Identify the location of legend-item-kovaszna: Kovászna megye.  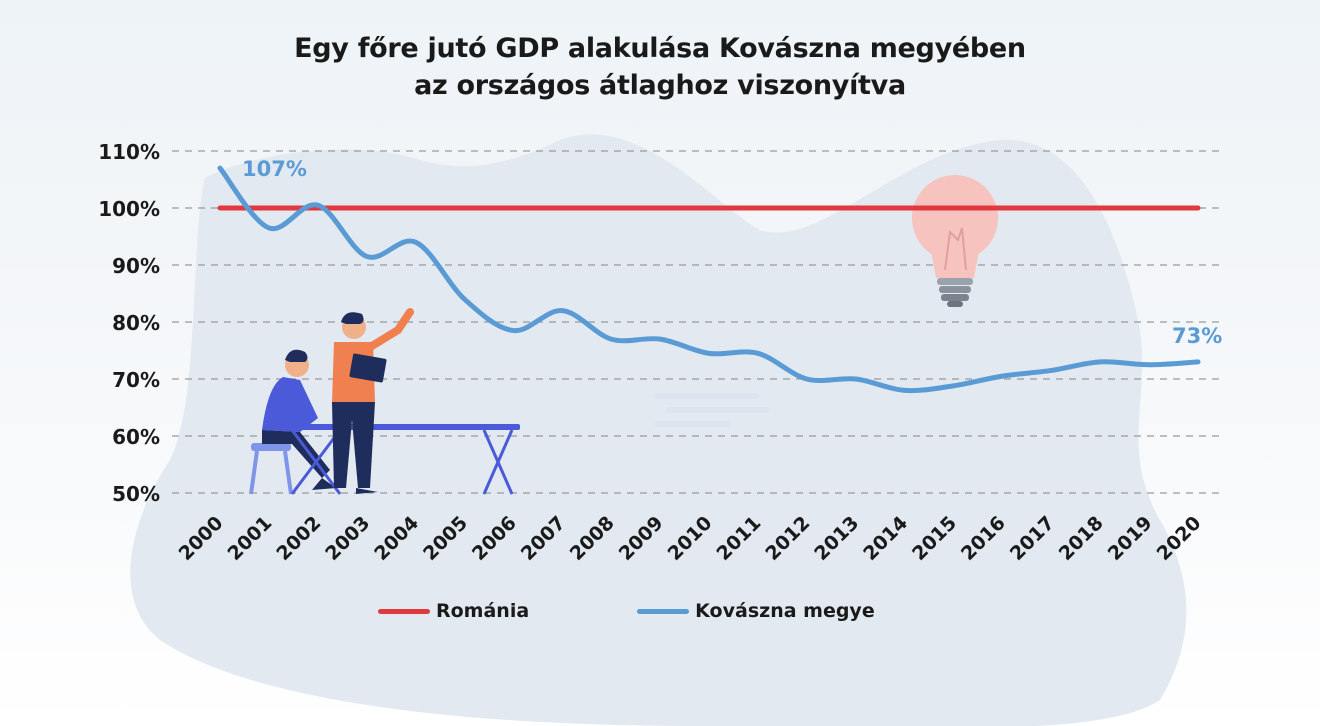
(756, 611).